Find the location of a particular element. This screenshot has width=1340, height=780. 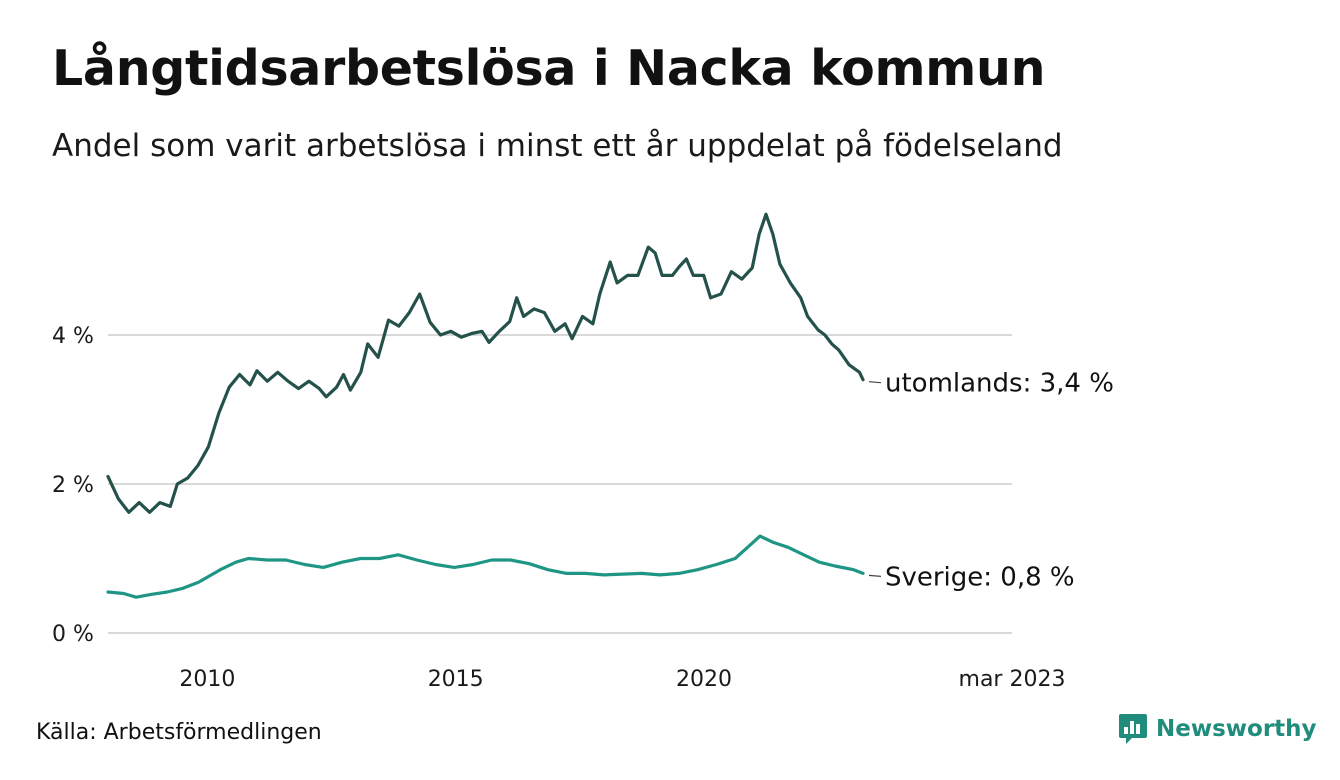

bar-chart-speech-bubble-icon is located at coordinates (1133, 729).